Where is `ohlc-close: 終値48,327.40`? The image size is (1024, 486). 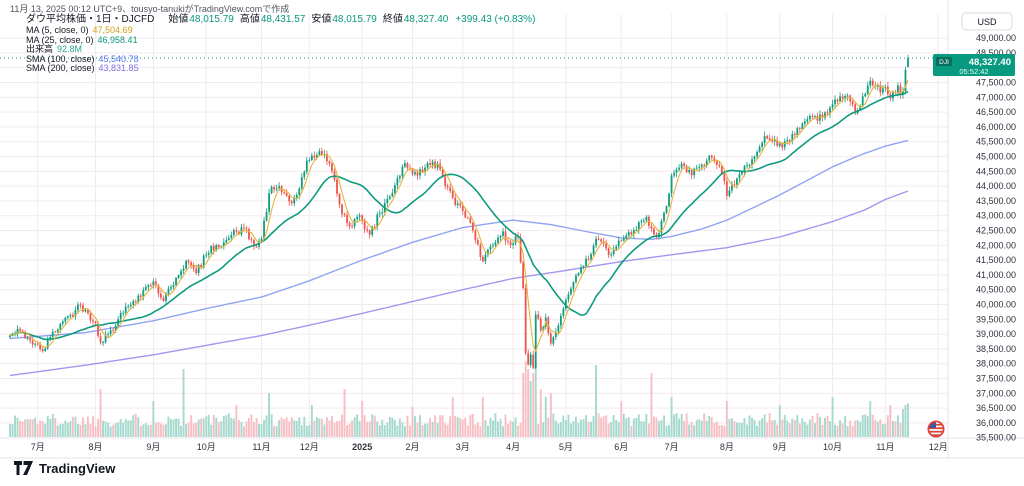 ohlc-close: 終値48,327.40 is located at coordinates (415, 19).